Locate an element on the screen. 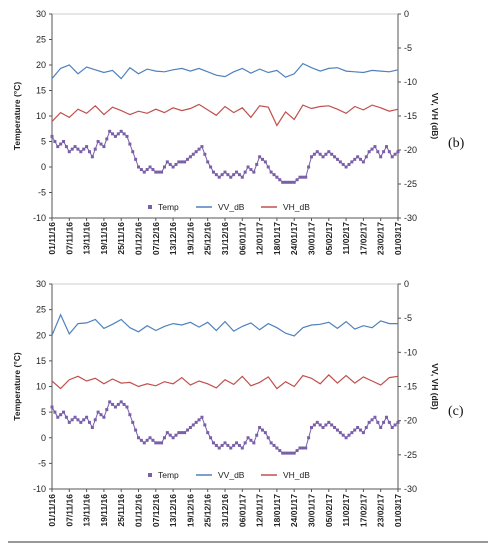  y-tick-right-label: -15 is located at coordinates (410, 387).